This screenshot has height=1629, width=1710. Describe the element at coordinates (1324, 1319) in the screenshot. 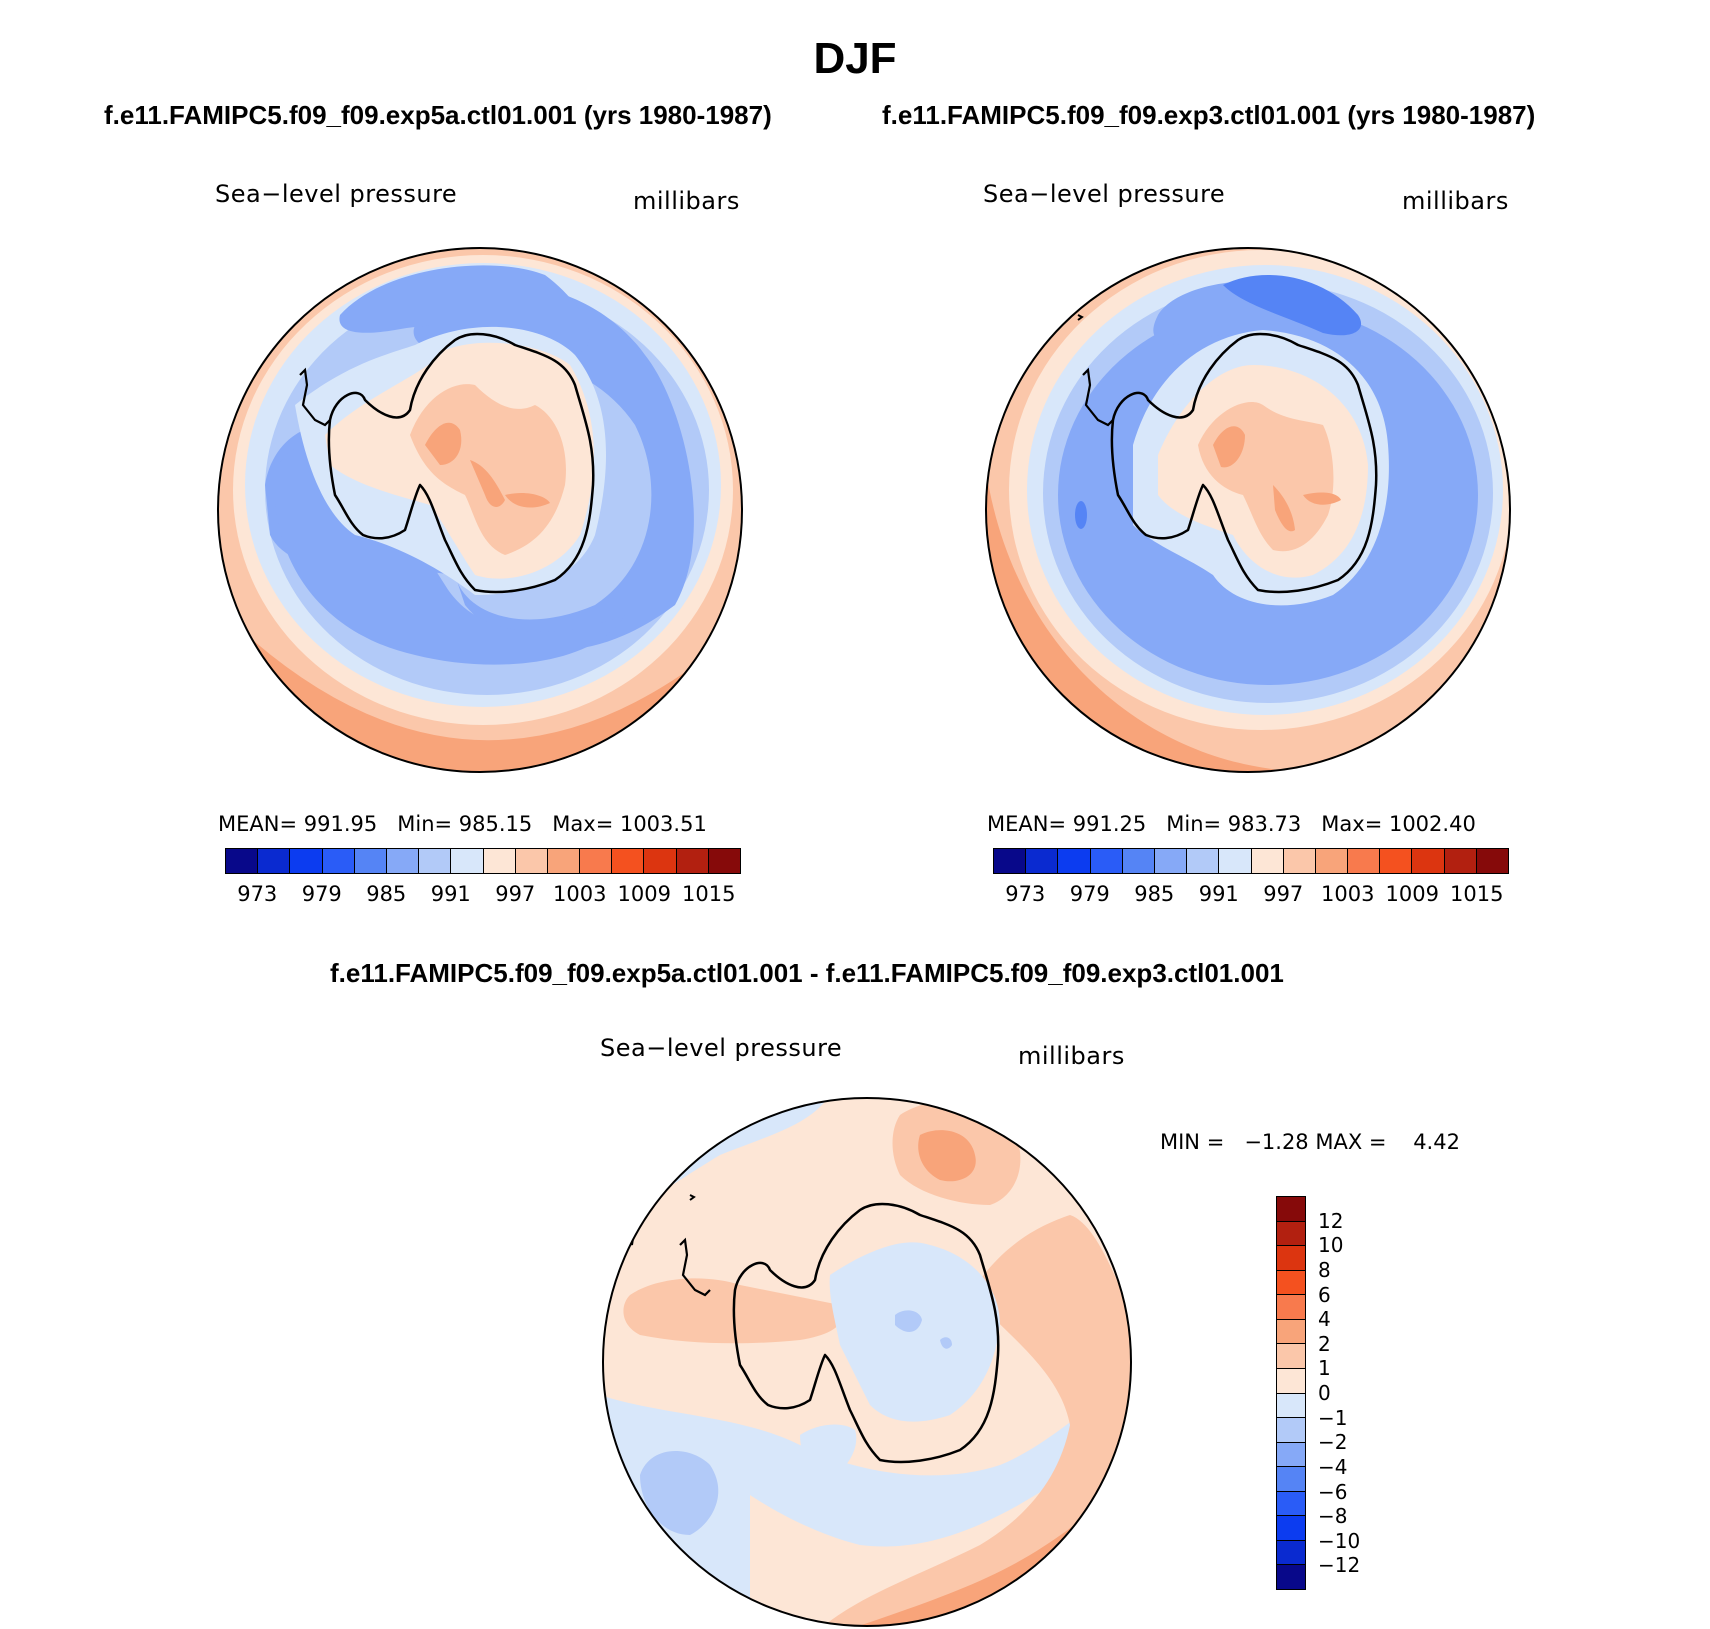

I see `colorbar-tick-label: 4` at that location.